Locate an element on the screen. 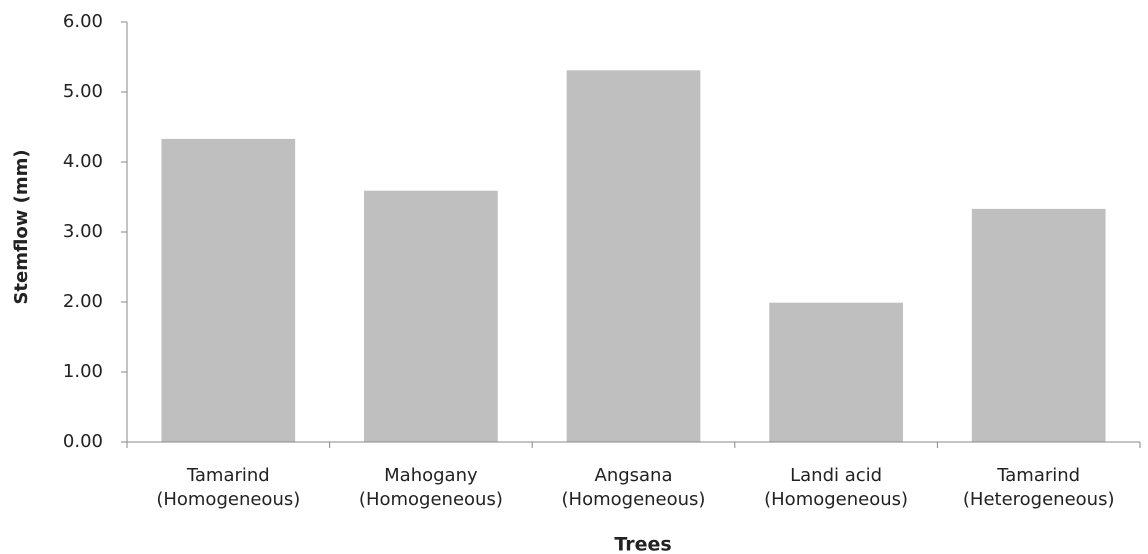 This screenshot has width=1148, height=554. x-tick-label: Mahogany (Homogeneous) is located at coordinates (430, 487).